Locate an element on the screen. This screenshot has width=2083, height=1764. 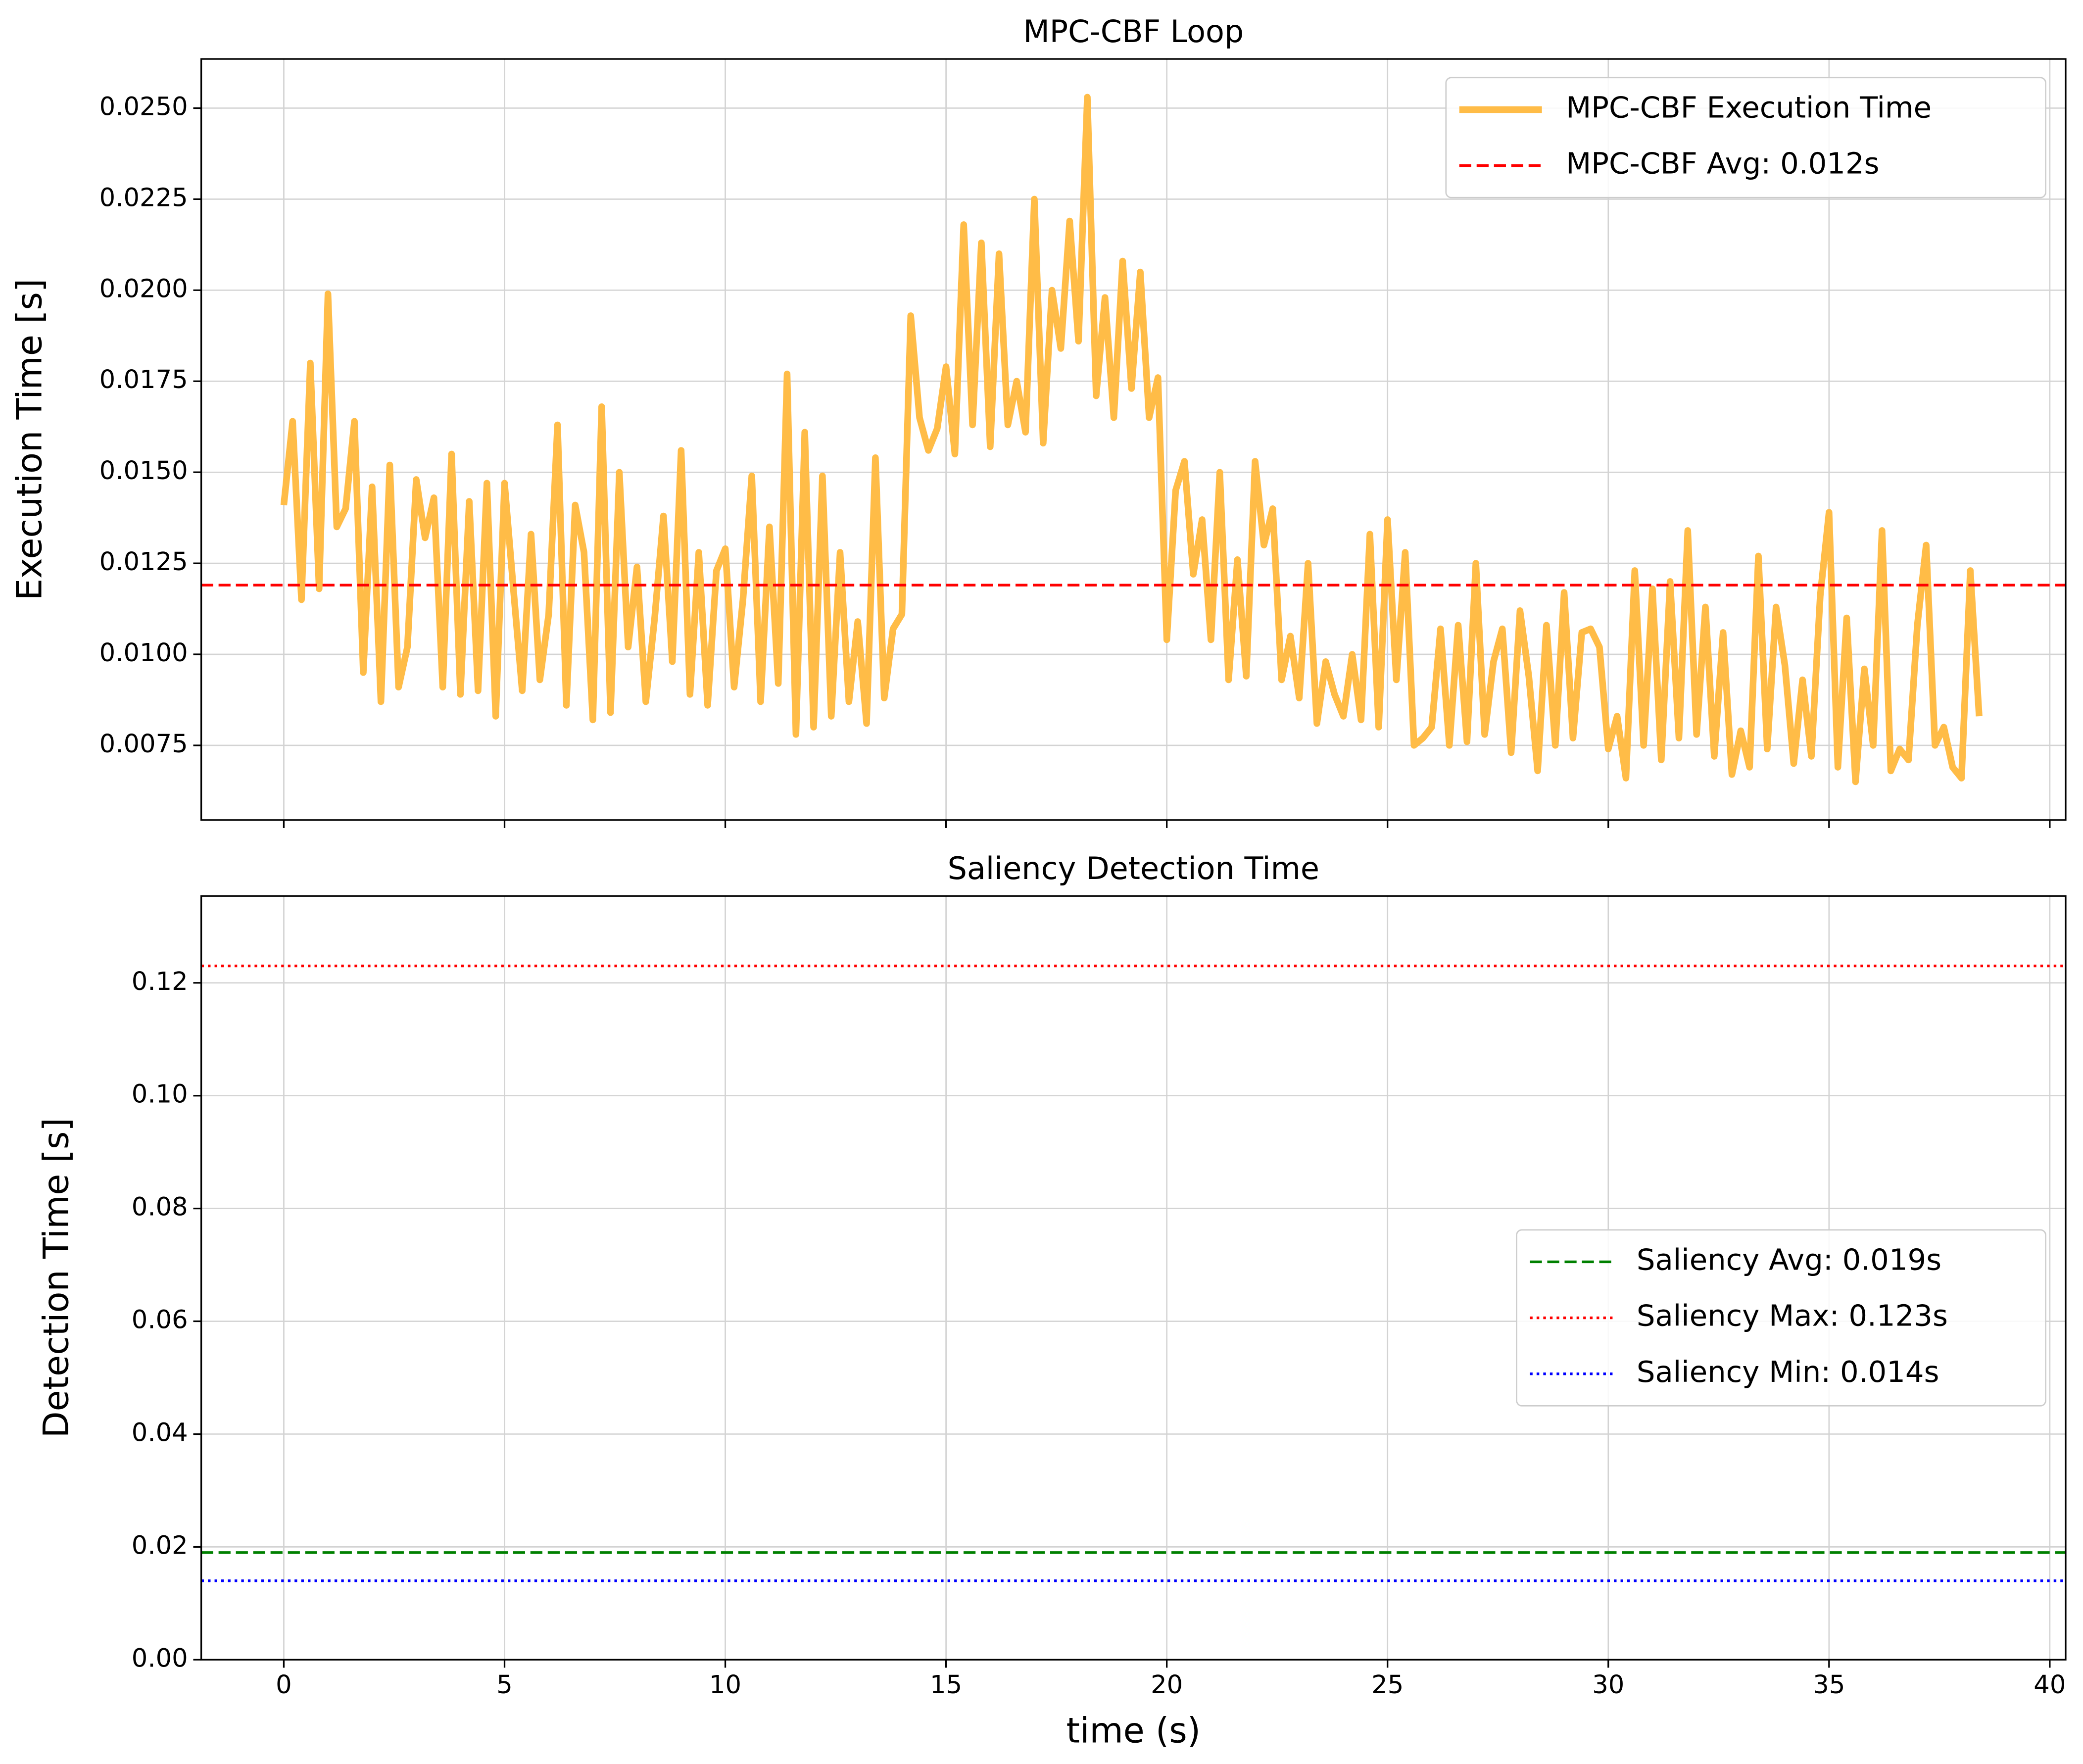
y-tick-label: 0.0125 is located at coordinates (143, 562).